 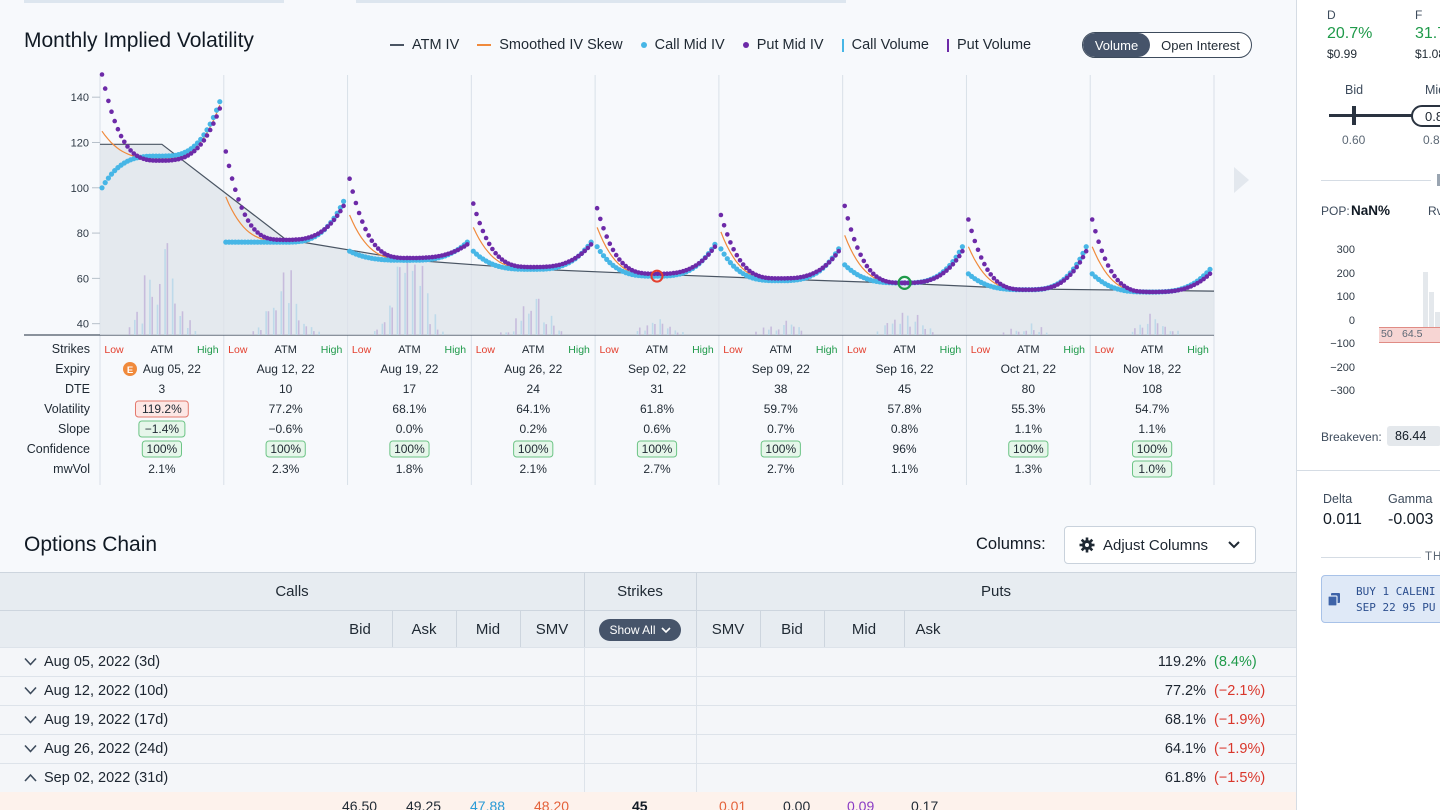 I want to click on put-mid-header: Mid, so click(x=864, y=629).